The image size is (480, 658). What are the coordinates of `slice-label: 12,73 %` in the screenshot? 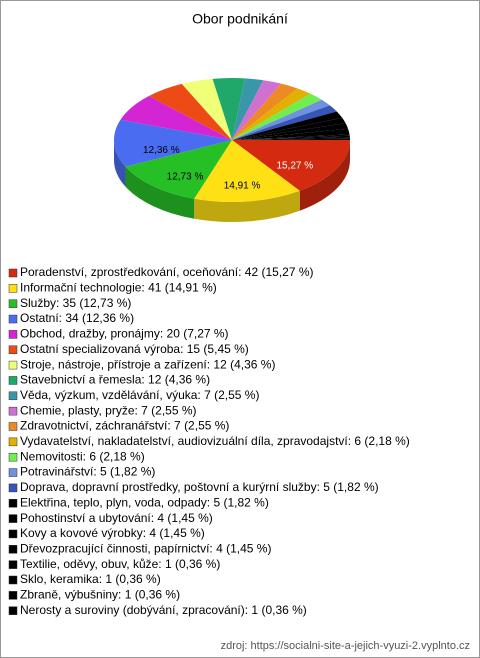 It's located at (185, 176).